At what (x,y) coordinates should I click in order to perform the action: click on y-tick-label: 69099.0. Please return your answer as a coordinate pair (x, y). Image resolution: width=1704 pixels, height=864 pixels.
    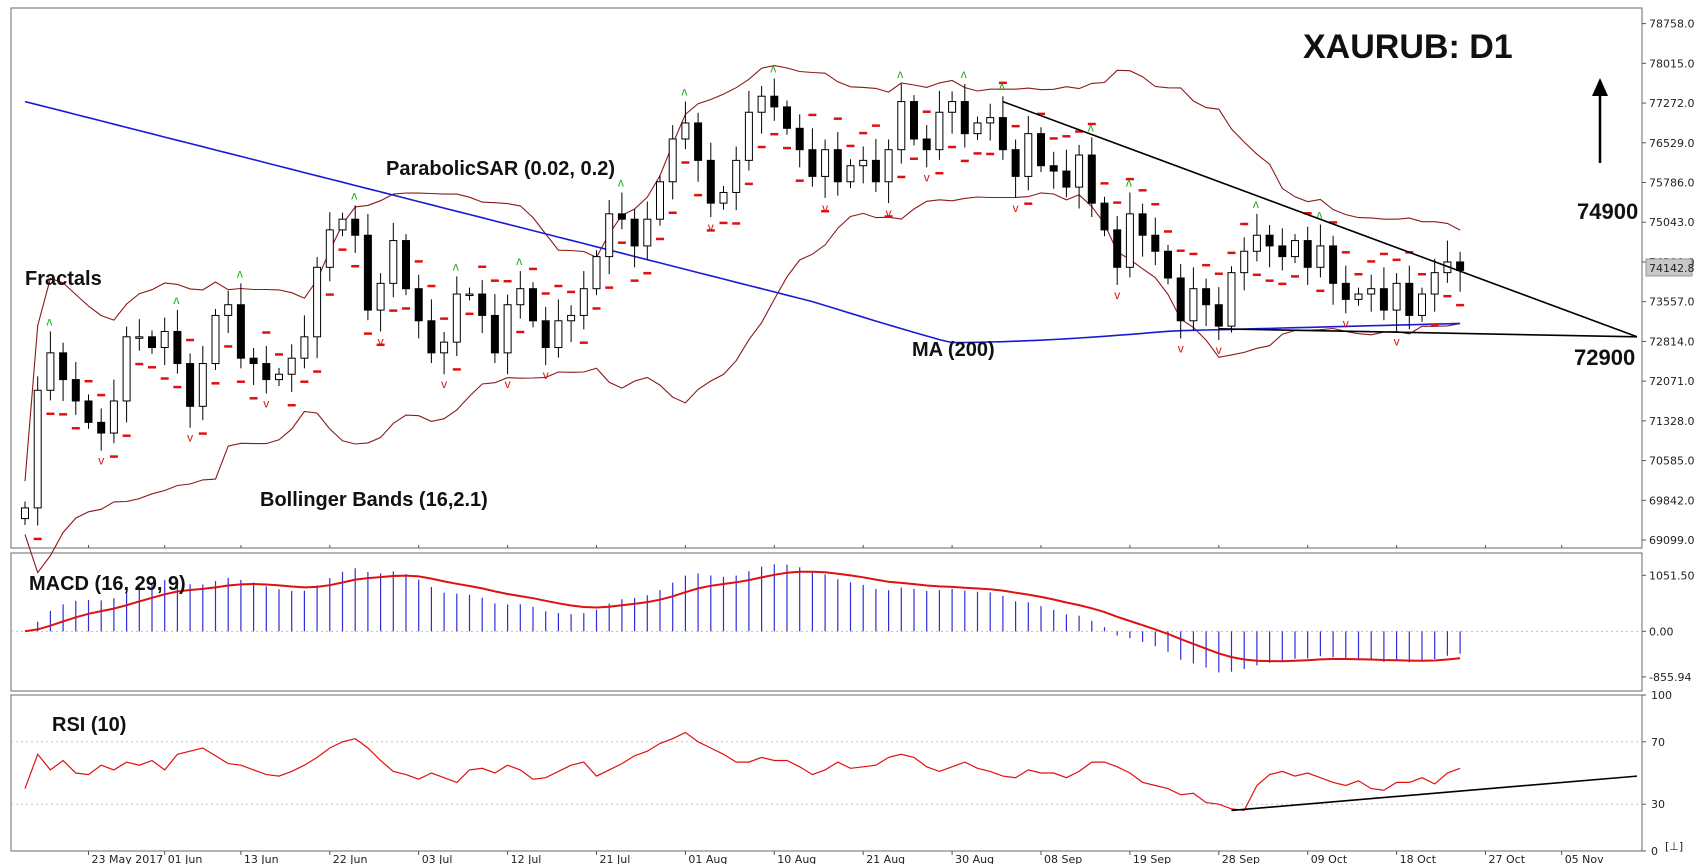
    Looking at the image, I should click on (1672, 540).